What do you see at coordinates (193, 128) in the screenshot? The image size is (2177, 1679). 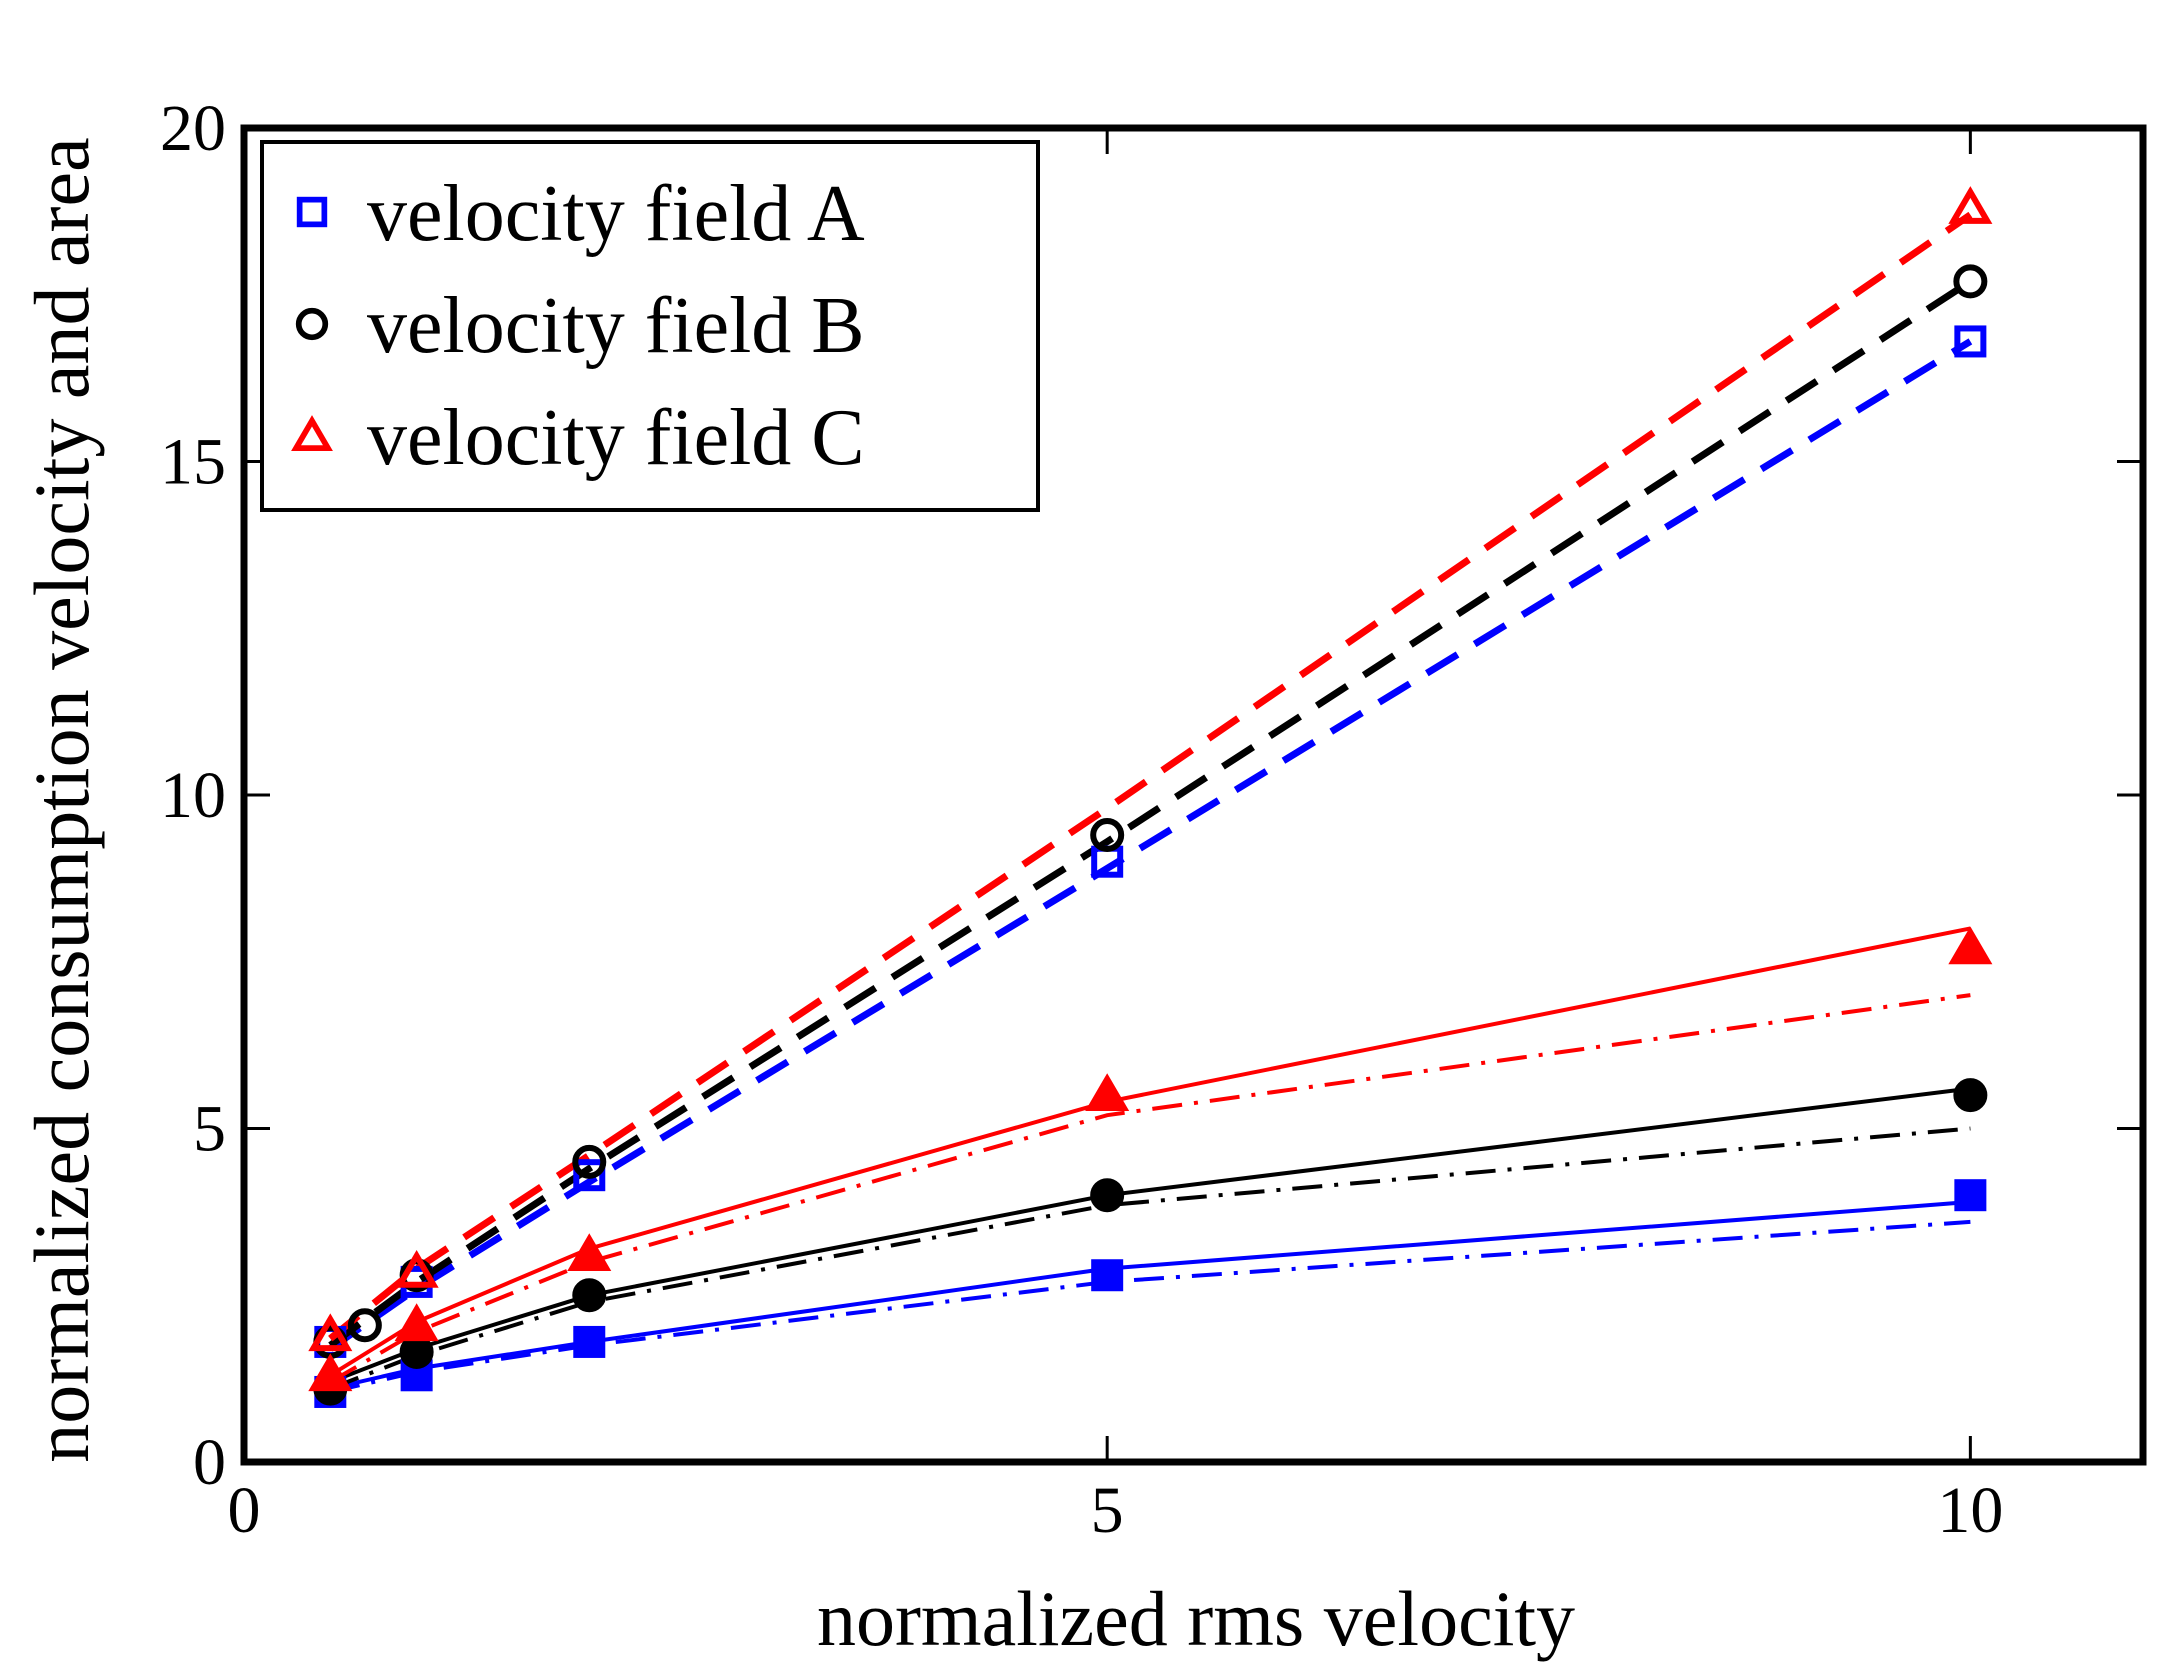 I see `y-tick-label: 20` at bounding box center [193, 128].